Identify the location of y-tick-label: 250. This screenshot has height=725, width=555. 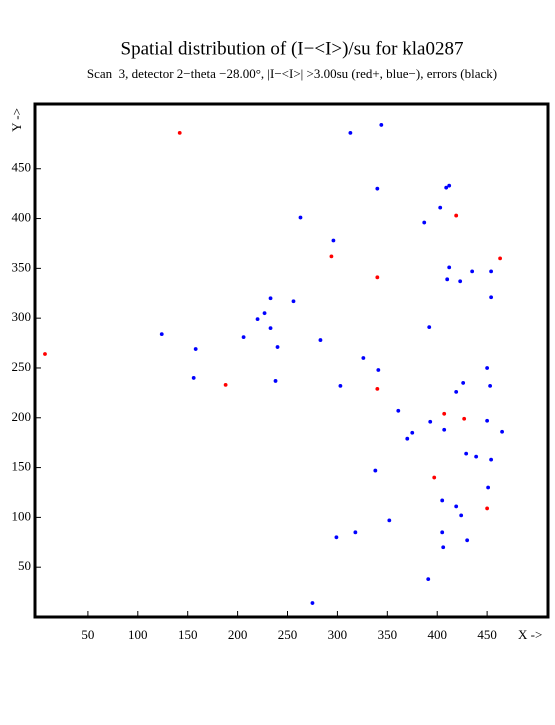
(22, 366).